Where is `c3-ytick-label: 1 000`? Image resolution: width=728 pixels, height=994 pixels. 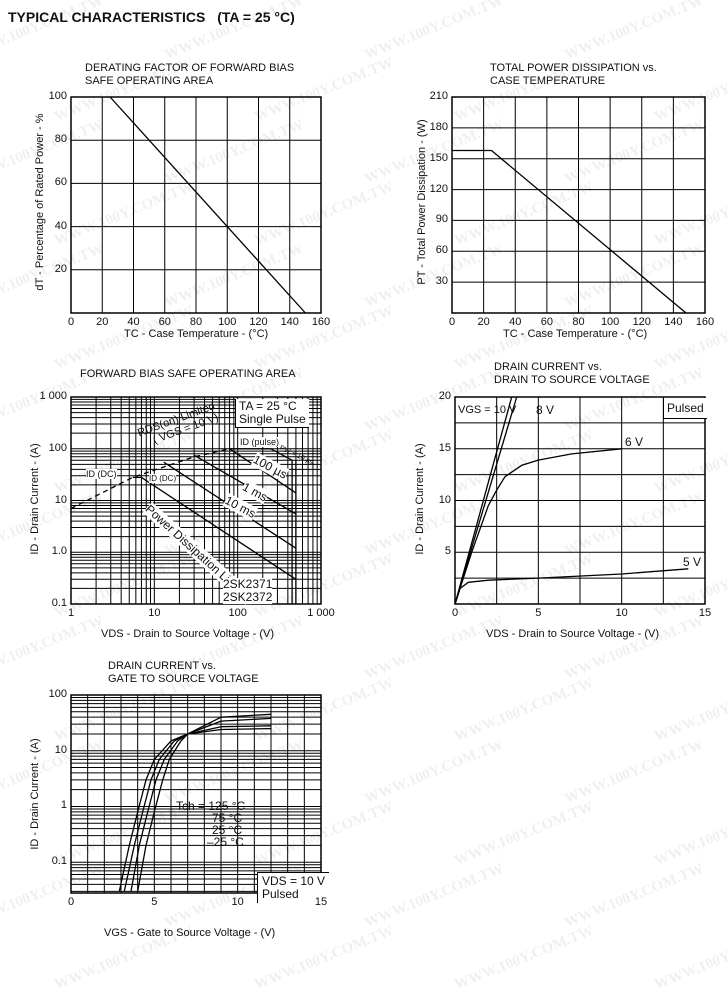
c3-ytick-label: 1 000 is located at coordinates (53, 396).